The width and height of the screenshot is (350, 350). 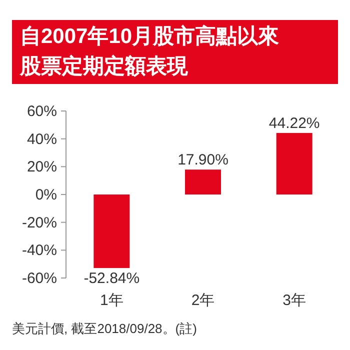 I want to click on y-tick-label: -20%, so click(x=39, y=223).